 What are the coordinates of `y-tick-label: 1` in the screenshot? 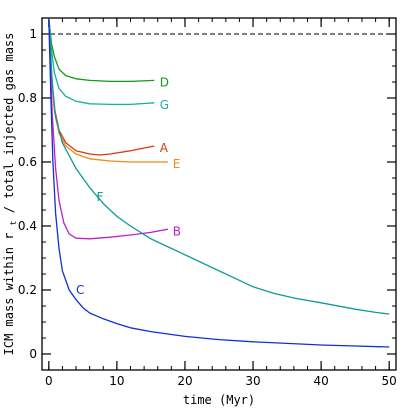 It's located at (33, 34).